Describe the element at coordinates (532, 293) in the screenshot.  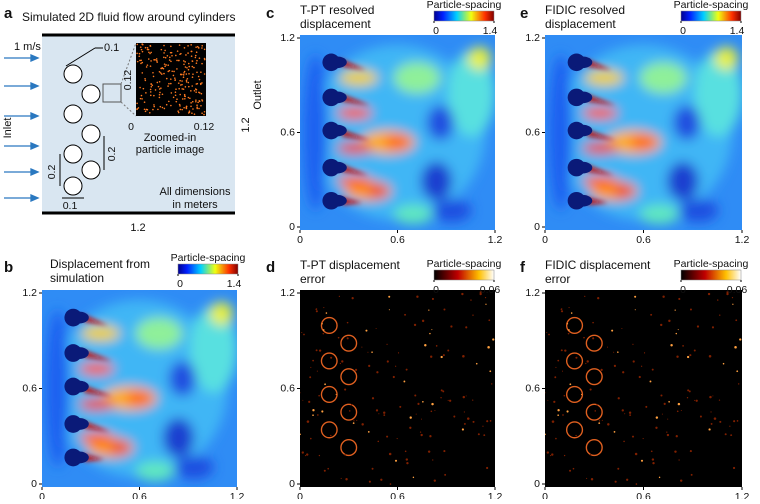
I see `y-tick-label: 1.2` at that location.